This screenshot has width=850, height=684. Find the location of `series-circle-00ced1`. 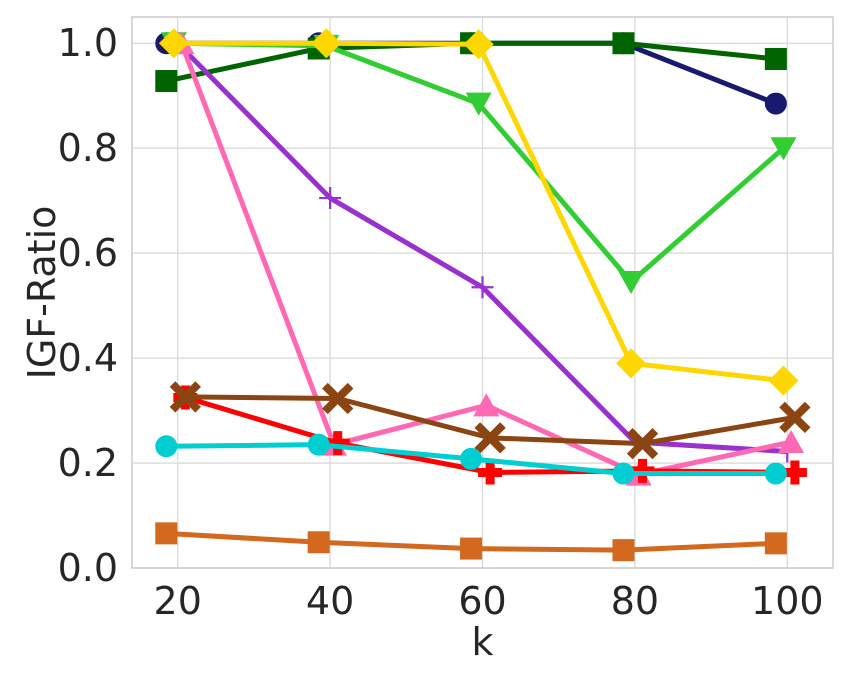

series-circle-00ced1 is located at coordinates (471, 459).